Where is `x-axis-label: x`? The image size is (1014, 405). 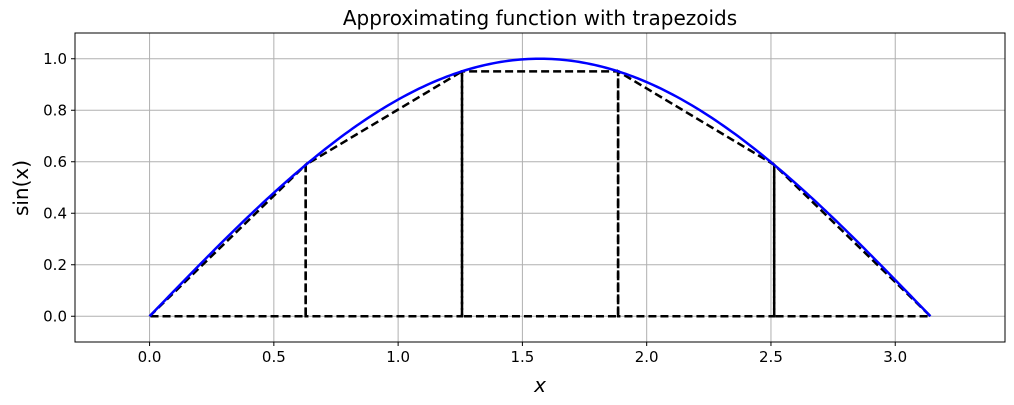
x-axis-label: x is located at coordinates (539, 385).